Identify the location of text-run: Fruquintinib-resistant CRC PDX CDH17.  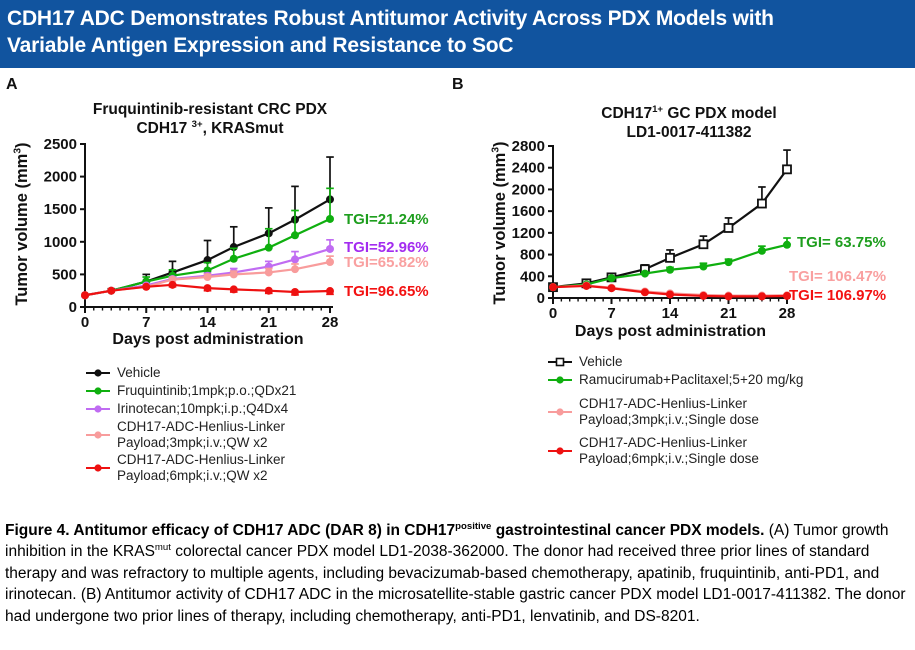
(210, 119).